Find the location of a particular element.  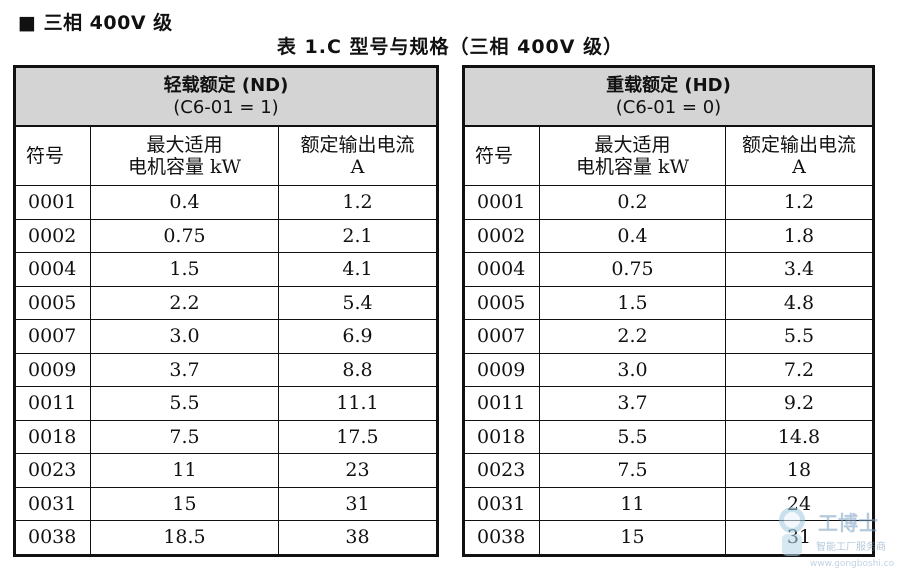

watermark-brand: 工博士 is located at coordinates (848, 523).